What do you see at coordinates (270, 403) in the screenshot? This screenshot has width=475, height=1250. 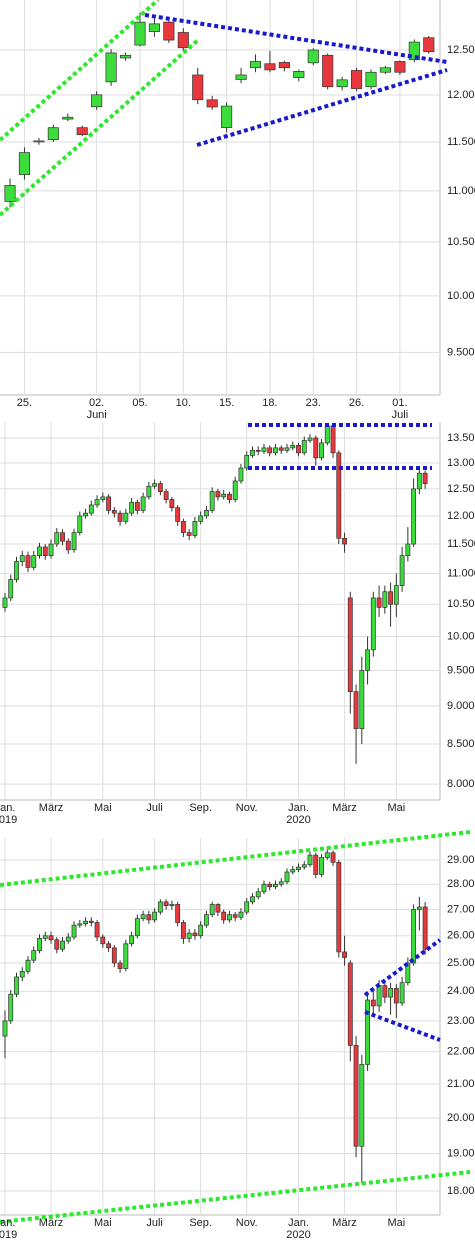 I see `x-tick-label: 18.` at bounding box center [270, 403].